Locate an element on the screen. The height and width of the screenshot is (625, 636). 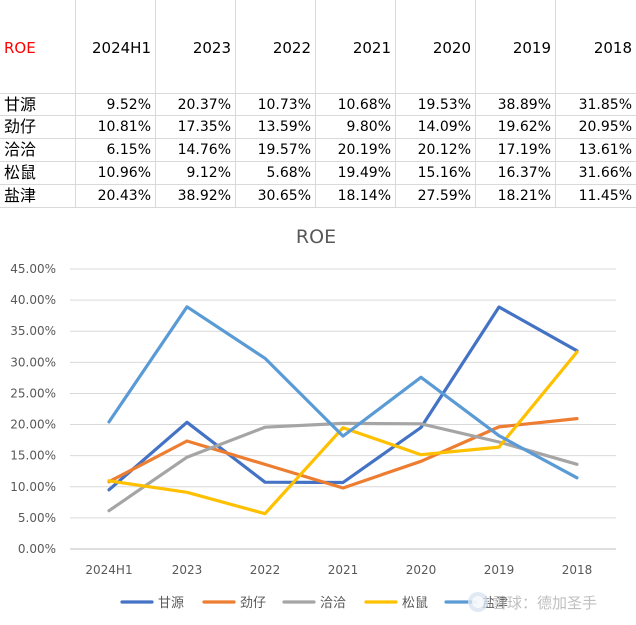
table-corner-label: ROE is located at coordinates (20, 48).